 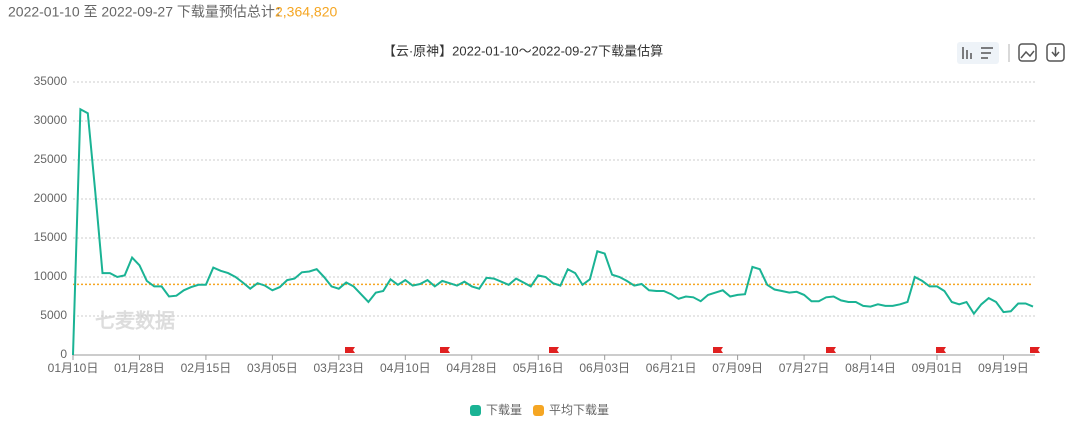 What do you see at coordinates (1027, 52) in the screenshot?
I see `save-image` at bounding box center [1027, 52].